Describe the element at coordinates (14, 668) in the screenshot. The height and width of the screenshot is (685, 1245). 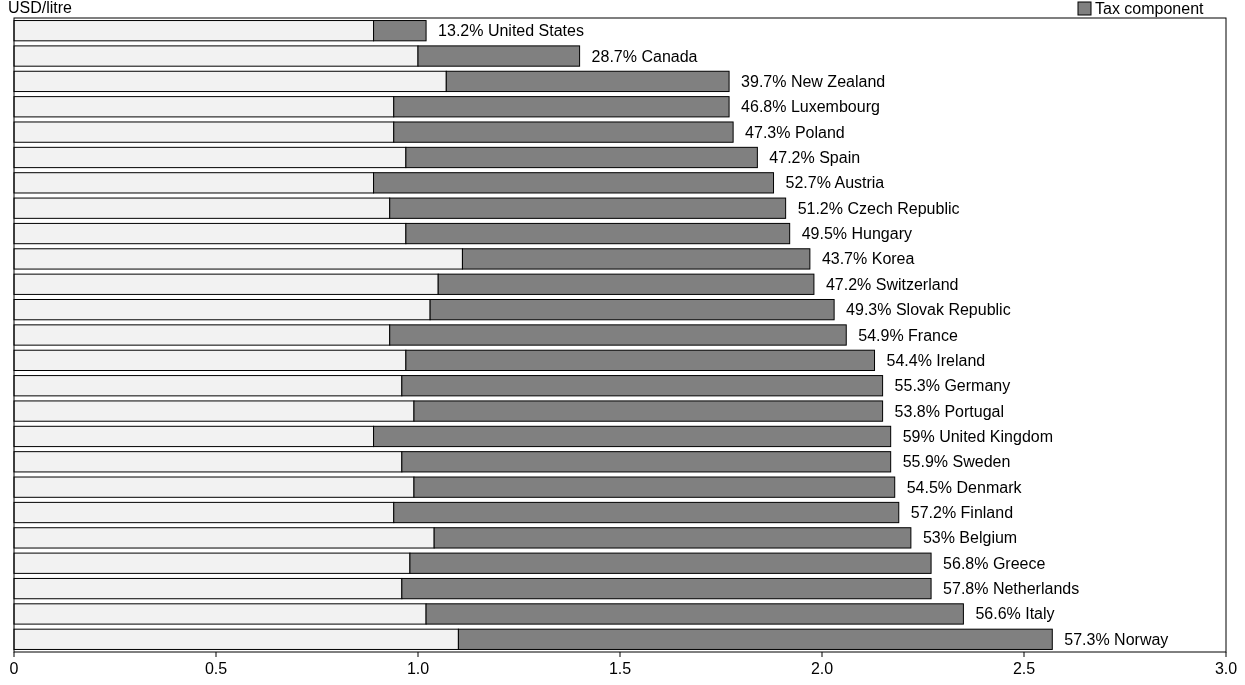
I see `x-tick-label: 0` at that location.